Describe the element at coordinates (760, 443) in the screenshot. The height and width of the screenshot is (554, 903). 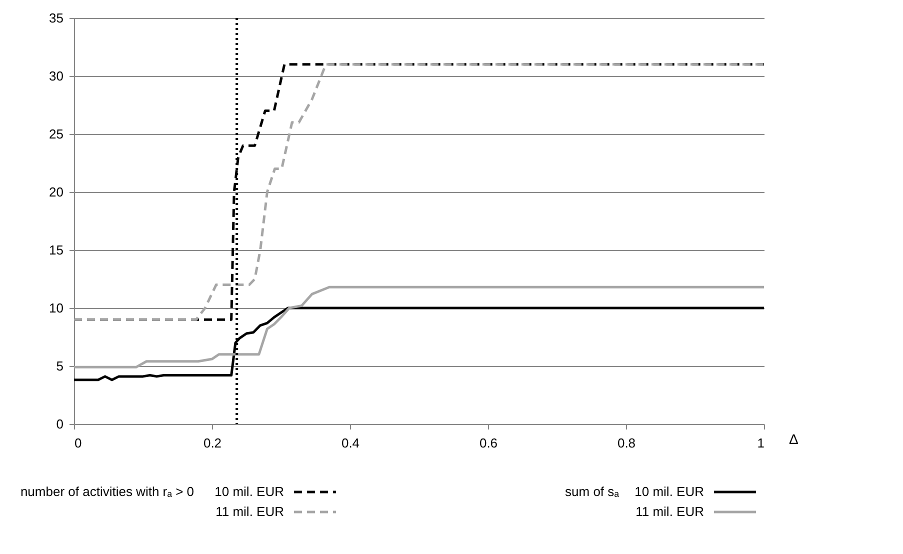
I see `x-tick-label: 1` at that location.